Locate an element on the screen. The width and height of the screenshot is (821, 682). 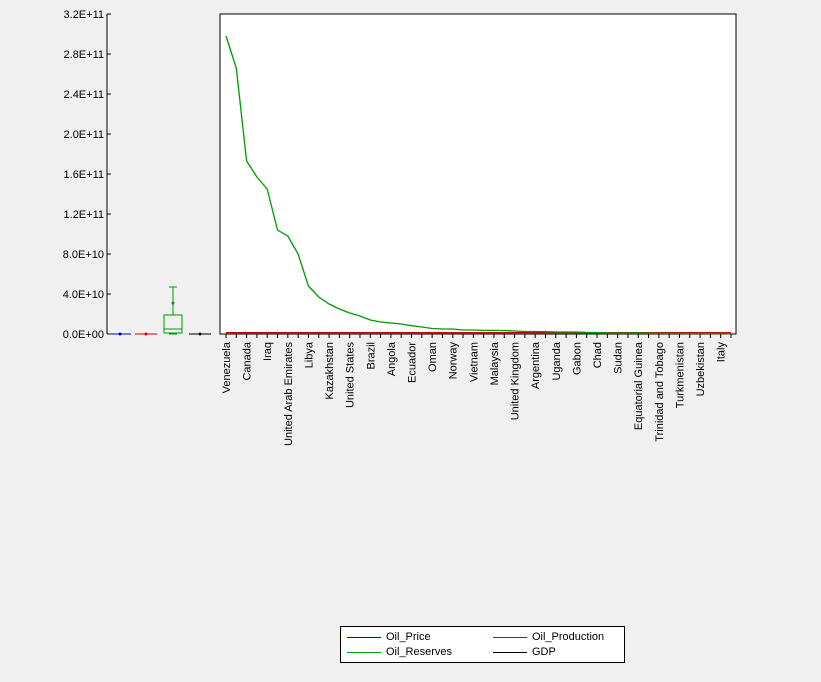
x-tick-label: Uganda is located at coordinates (557, 360).